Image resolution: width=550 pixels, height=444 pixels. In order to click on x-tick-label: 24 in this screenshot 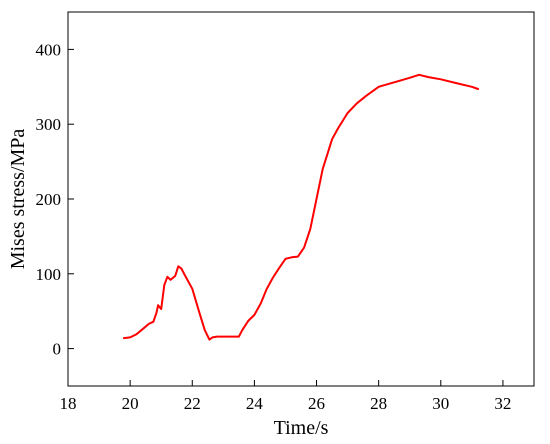, I will do `click(255, 403)`.